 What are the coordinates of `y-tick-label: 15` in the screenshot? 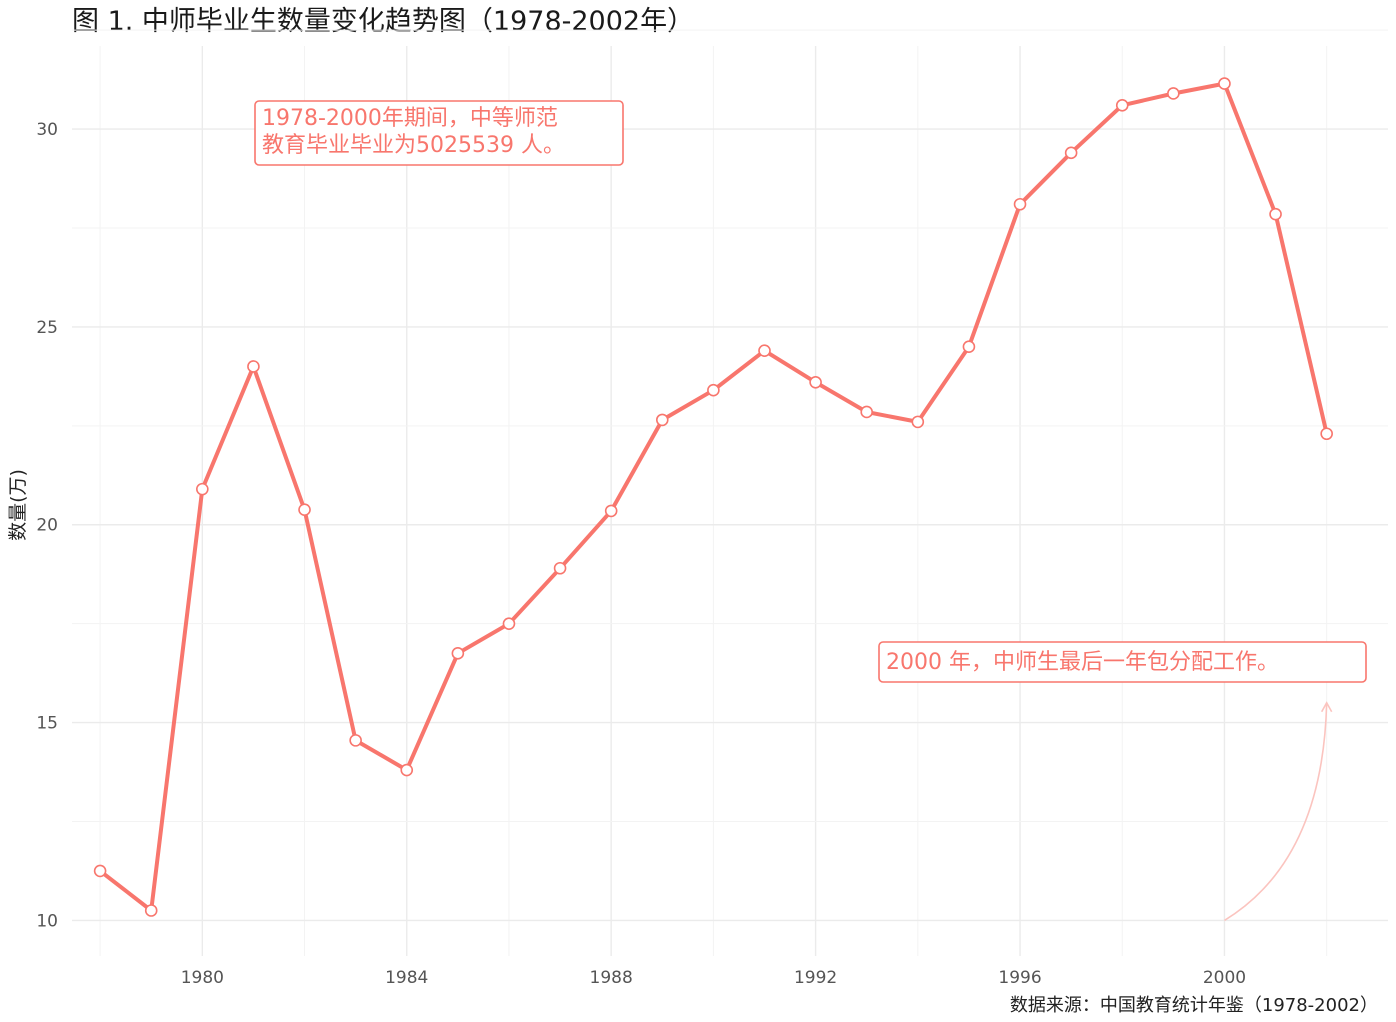 It's located at (47, 724).